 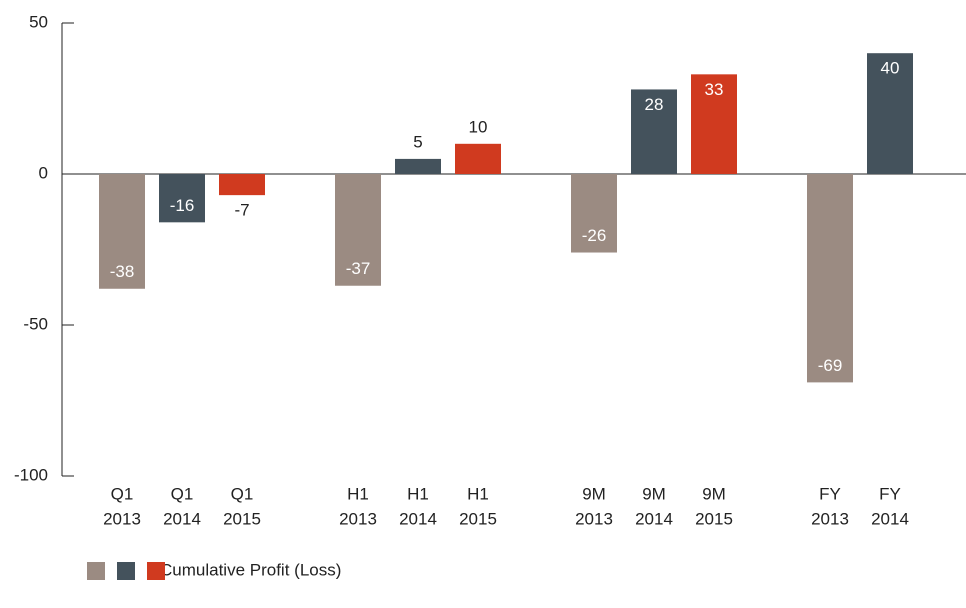 What do you see at coordinates (43, 172) in the screenshot?
I see `y-tick-label: 0` at bounding box center [43, 172].